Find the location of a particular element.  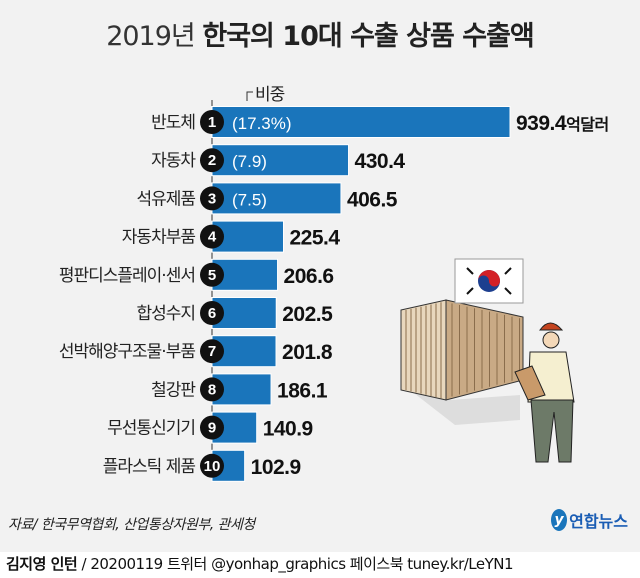

value-text: 939.4 is located at coordinates (541, 123).